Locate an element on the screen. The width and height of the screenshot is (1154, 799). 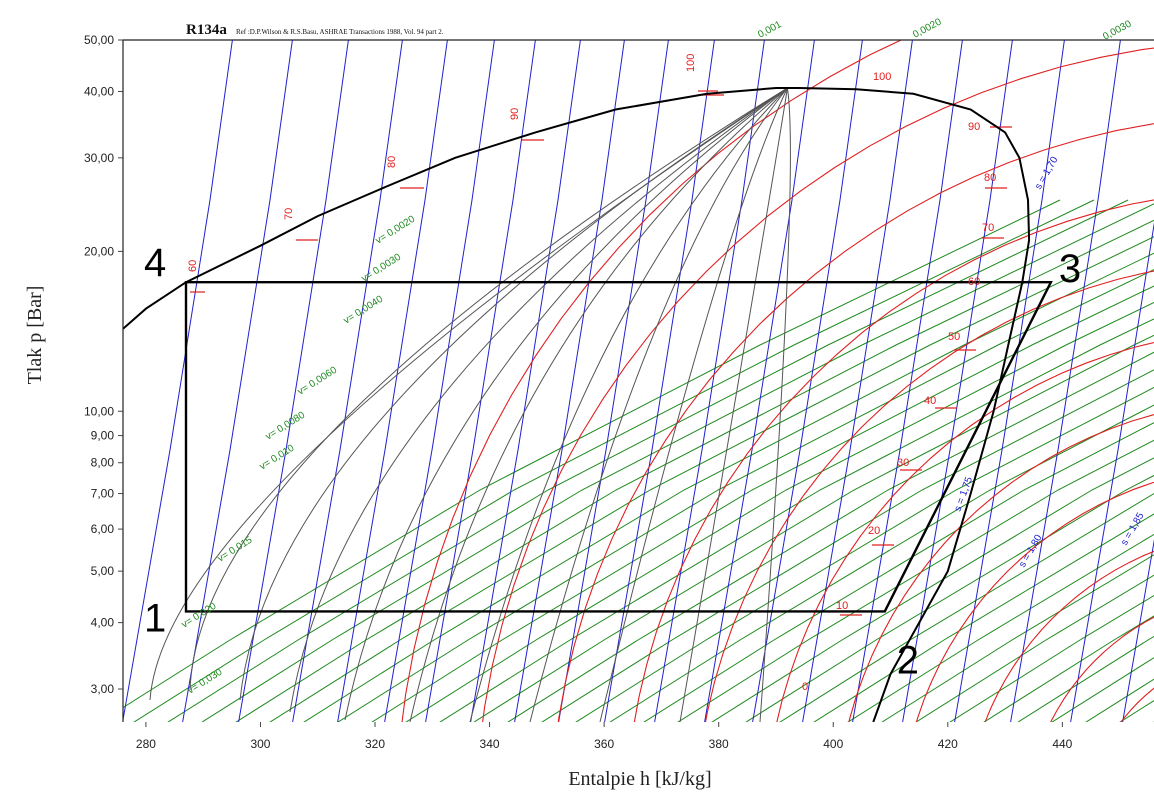
isotherm-label: 100 is located at coordinates (882, 77).